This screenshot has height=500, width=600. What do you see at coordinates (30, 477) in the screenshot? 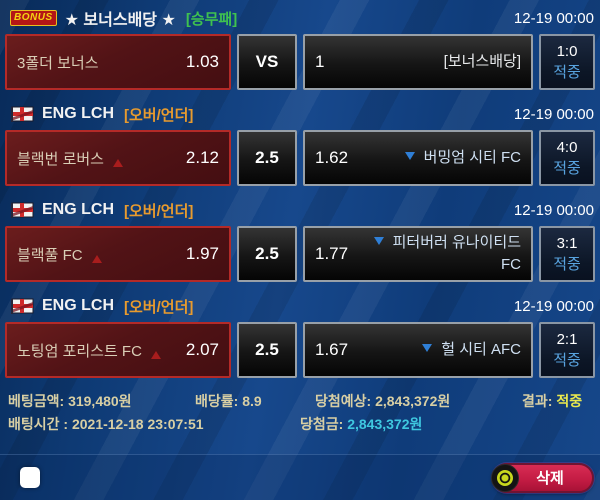
I see `select-checkbox` at bounding box center [30, 477].